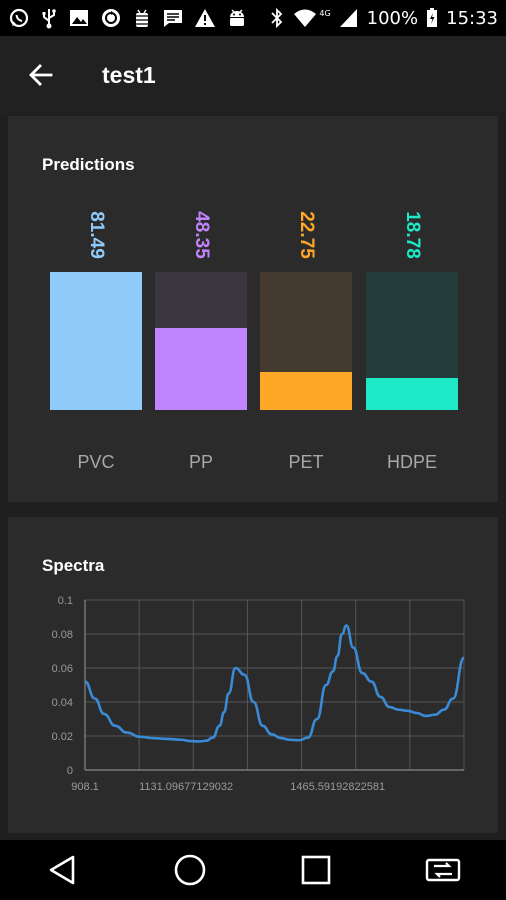  What do you see at coordinates (325, 13) in the screenshot?
I see `network-type: 4G` at bounding box center [325, 13].